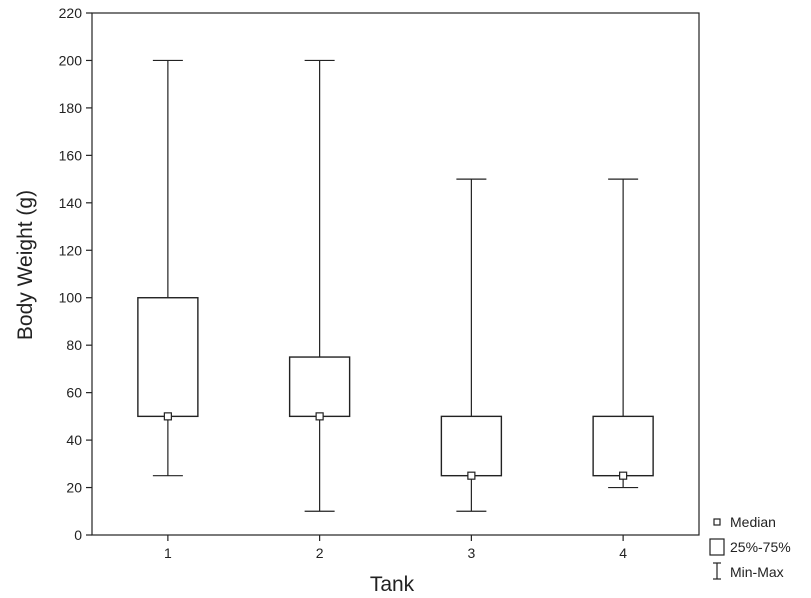 The height and width of the screenshot is (598, 811). I want to click on legend-whisker-icon, so click(717, 571).